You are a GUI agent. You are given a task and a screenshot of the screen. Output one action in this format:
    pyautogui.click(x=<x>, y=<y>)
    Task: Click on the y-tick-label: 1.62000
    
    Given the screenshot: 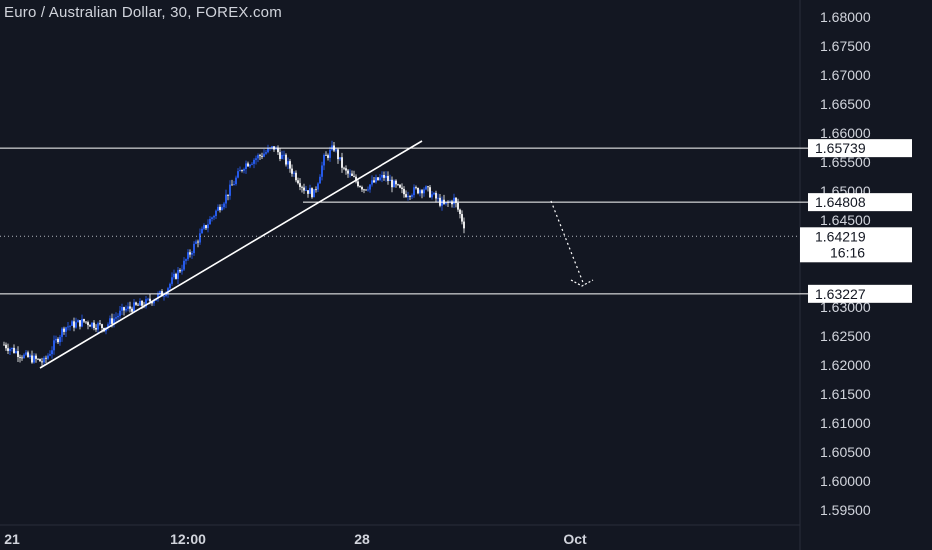 What is the action you would take?
    pyautogui.click(x=845, y=365)
    